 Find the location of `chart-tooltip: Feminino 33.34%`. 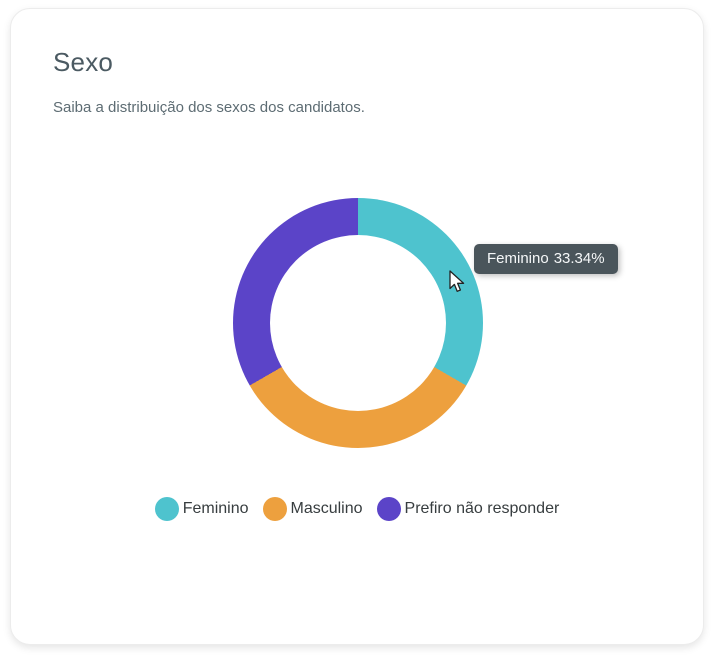

chart-tooltip: Feminino 33.34% is located at coordinates (546, 259).